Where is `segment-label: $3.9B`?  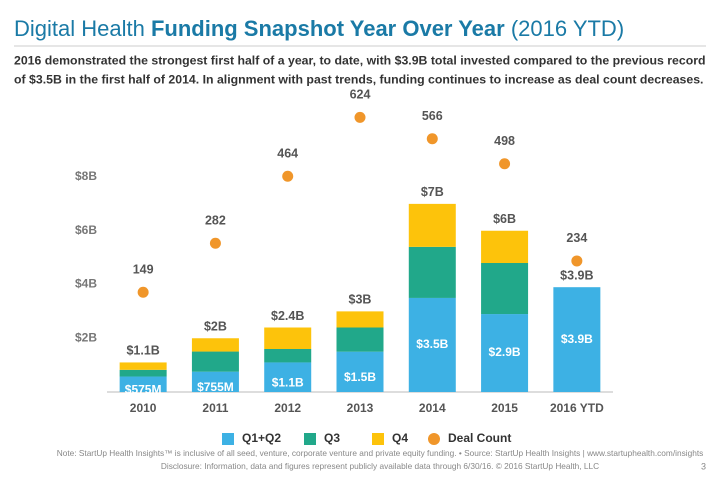 segment-label: $3.9B is located at coordinates (577, 339).